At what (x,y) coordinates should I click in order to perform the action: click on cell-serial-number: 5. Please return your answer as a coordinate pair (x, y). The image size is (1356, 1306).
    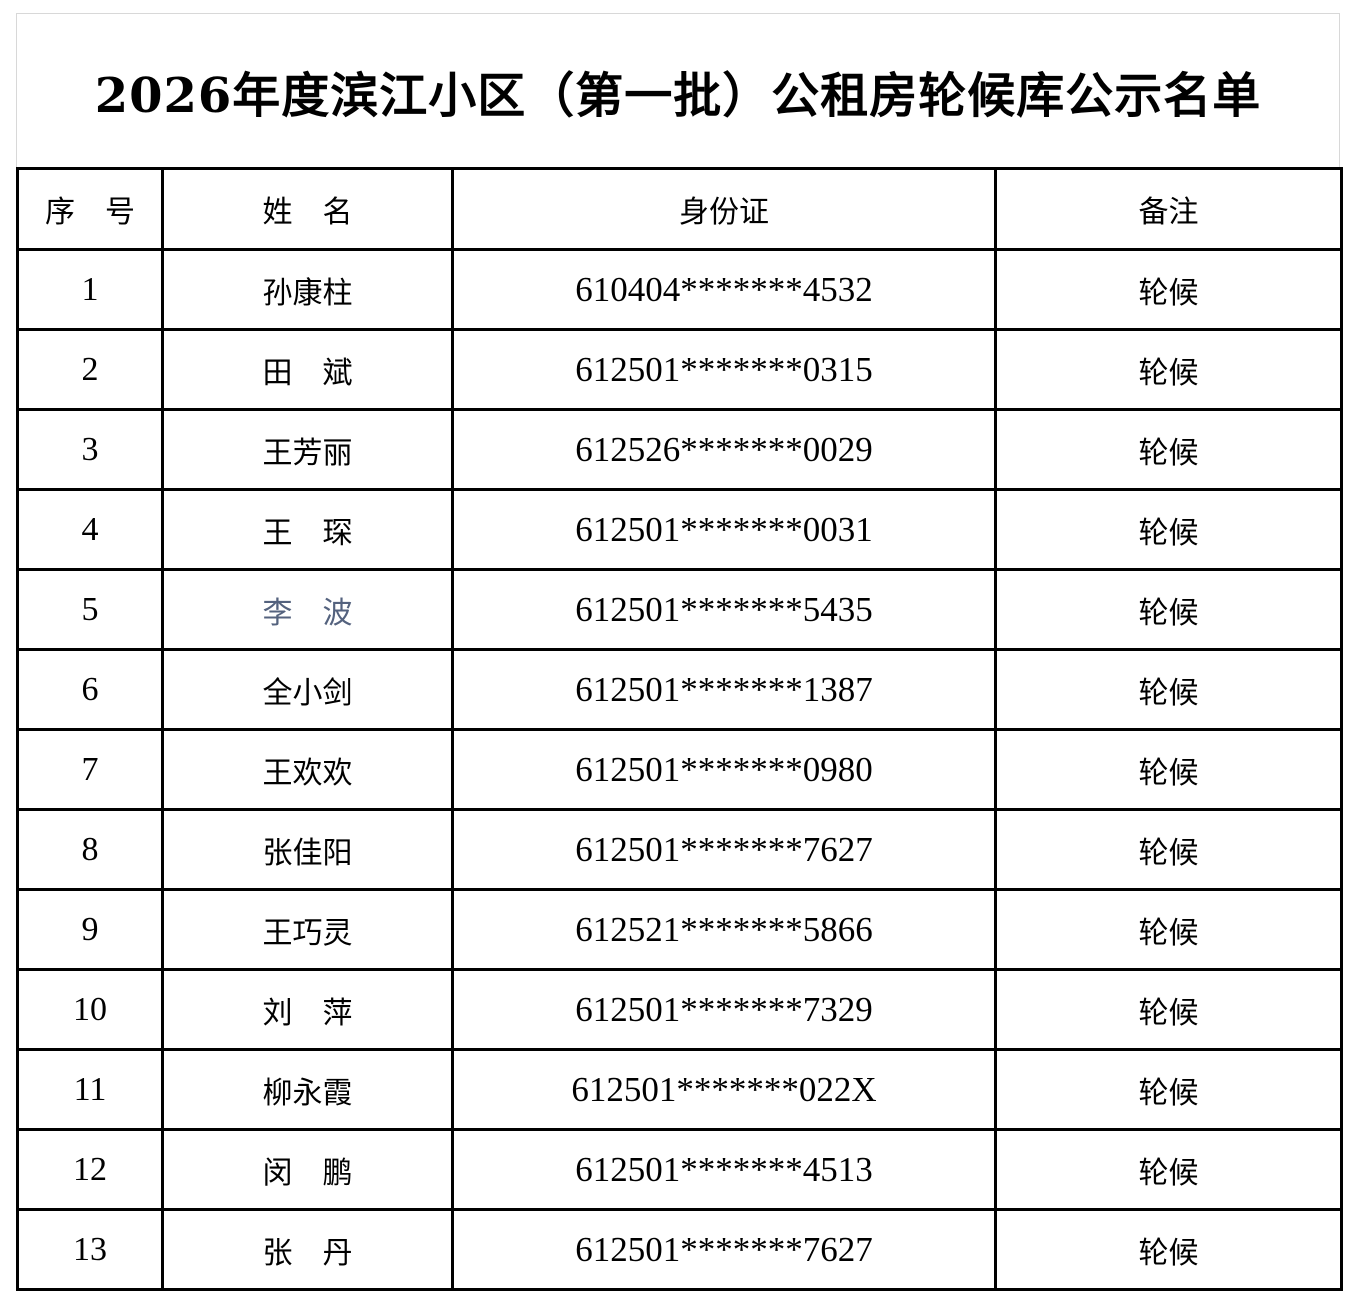
    Looking at the image, I should click on (90, 609).